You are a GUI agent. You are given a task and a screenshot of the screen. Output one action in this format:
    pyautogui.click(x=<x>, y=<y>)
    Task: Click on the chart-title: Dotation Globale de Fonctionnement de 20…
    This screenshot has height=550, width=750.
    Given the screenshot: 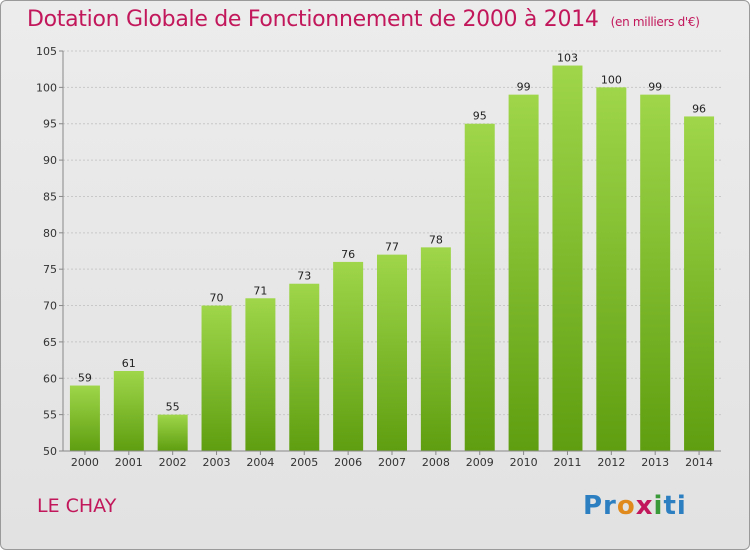 What is the action you would take?
    pyautogui.click(x=363, y=19)
    